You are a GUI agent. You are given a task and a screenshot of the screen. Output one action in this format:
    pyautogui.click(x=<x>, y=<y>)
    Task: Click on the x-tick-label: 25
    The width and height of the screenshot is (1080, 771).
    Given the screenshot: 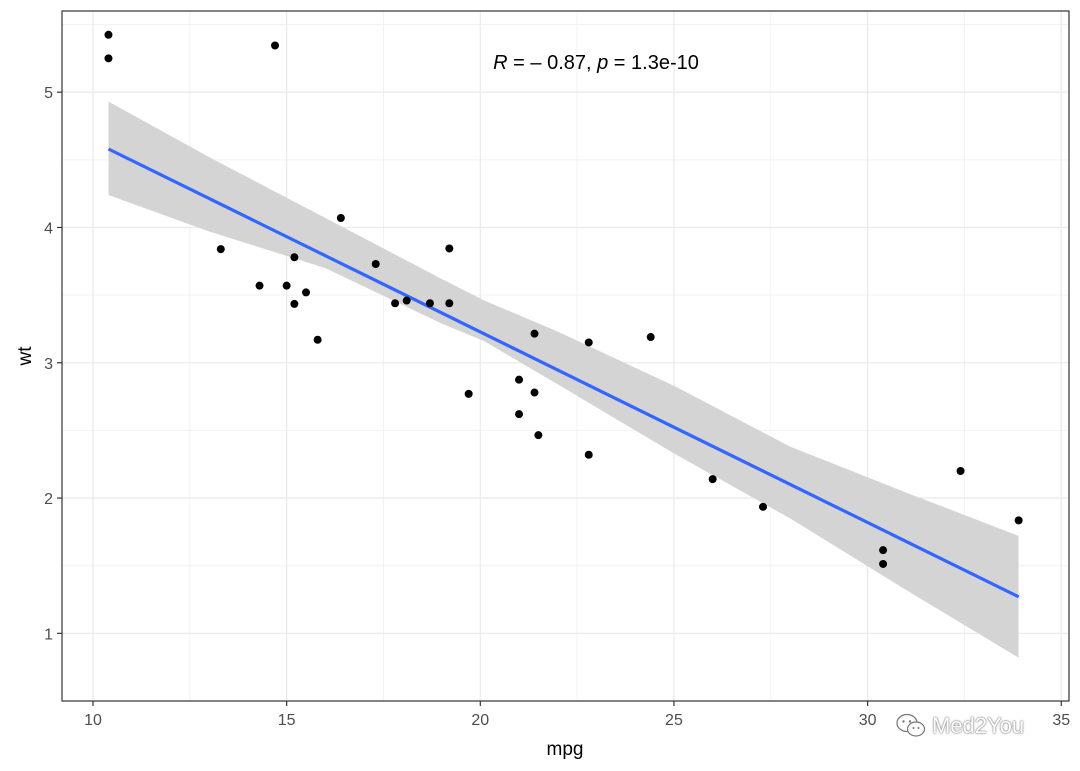 What is the action you would take?
    pyautogui.click(x=674, y=720)
    